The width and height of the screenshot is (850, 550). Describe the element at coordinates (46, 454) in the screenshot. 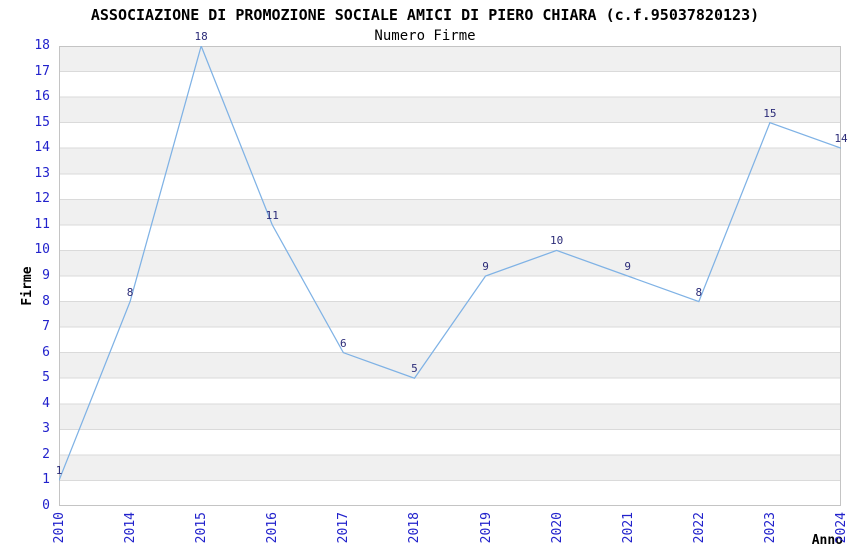

I see `y-tick-label: 2` at that location.